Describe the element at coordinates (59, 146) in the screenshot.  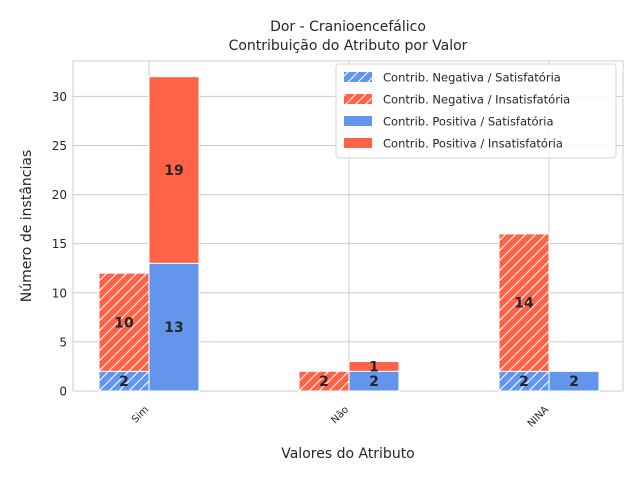
I see `y-tick-label: 25` at that location.